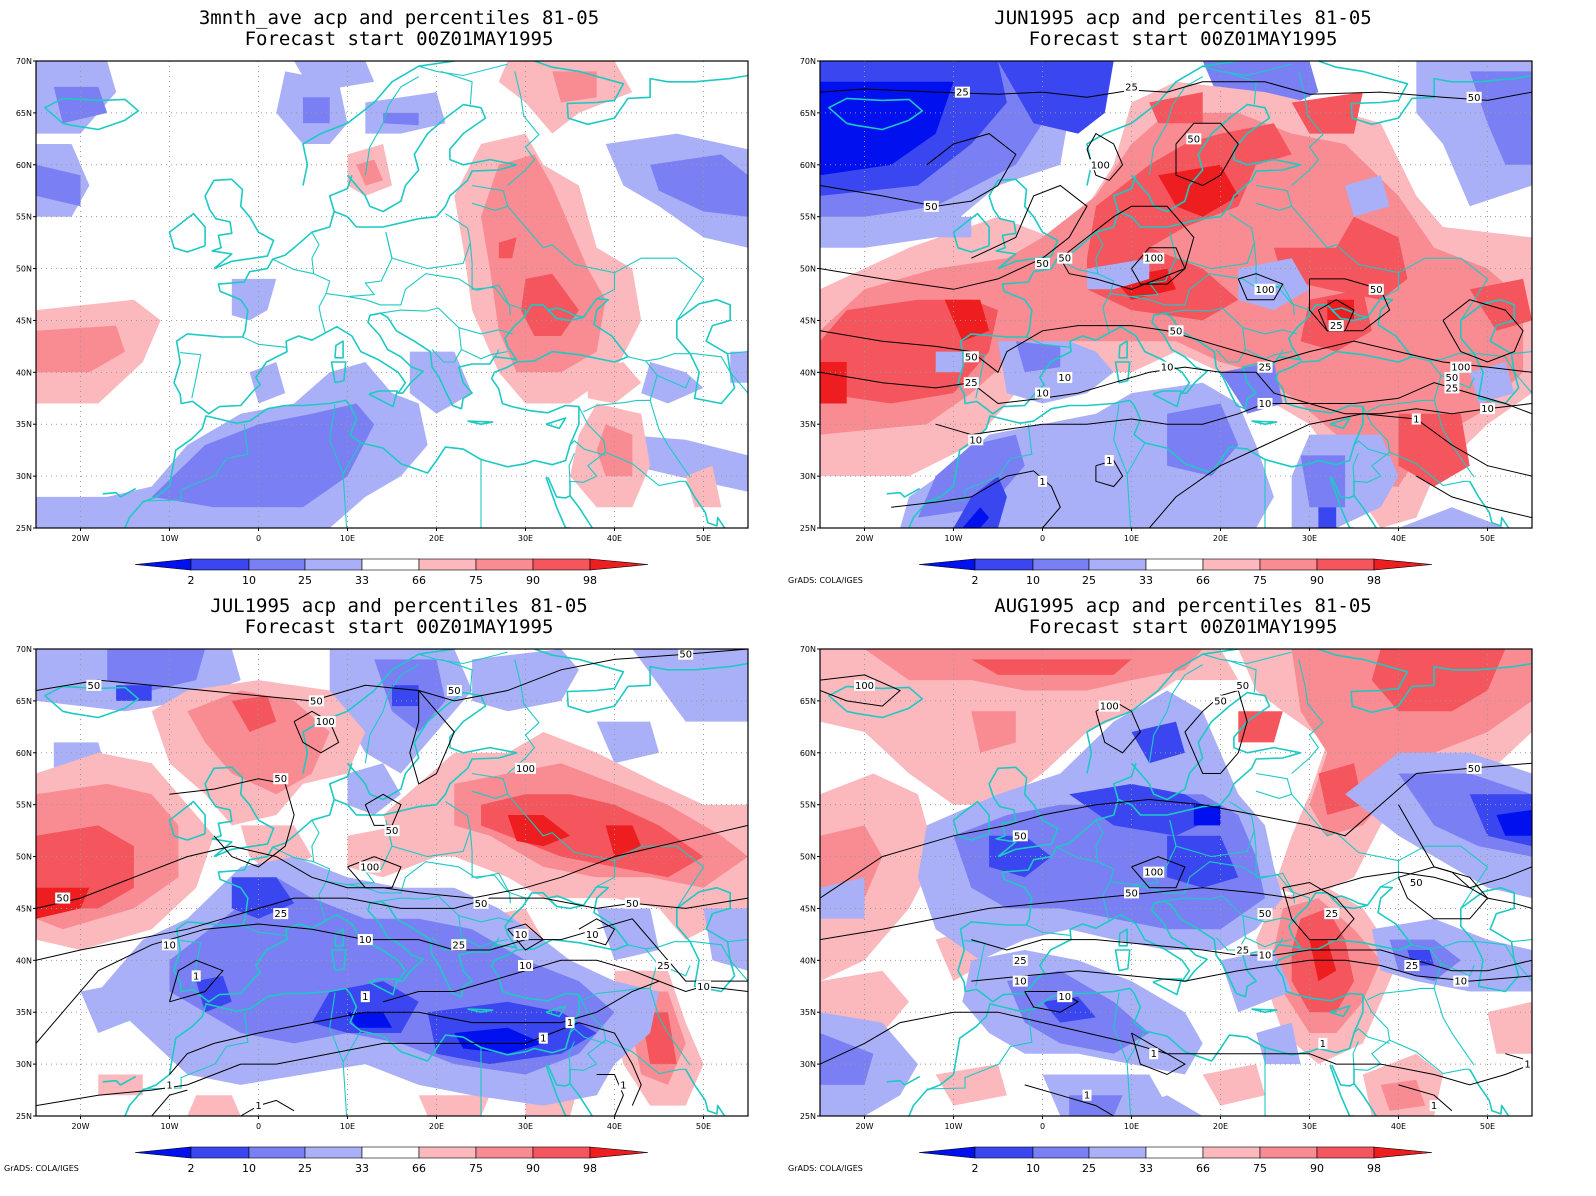 The image size is (1596, 1196). I want to click on colorbar-label: 98, so click(1374, 580).